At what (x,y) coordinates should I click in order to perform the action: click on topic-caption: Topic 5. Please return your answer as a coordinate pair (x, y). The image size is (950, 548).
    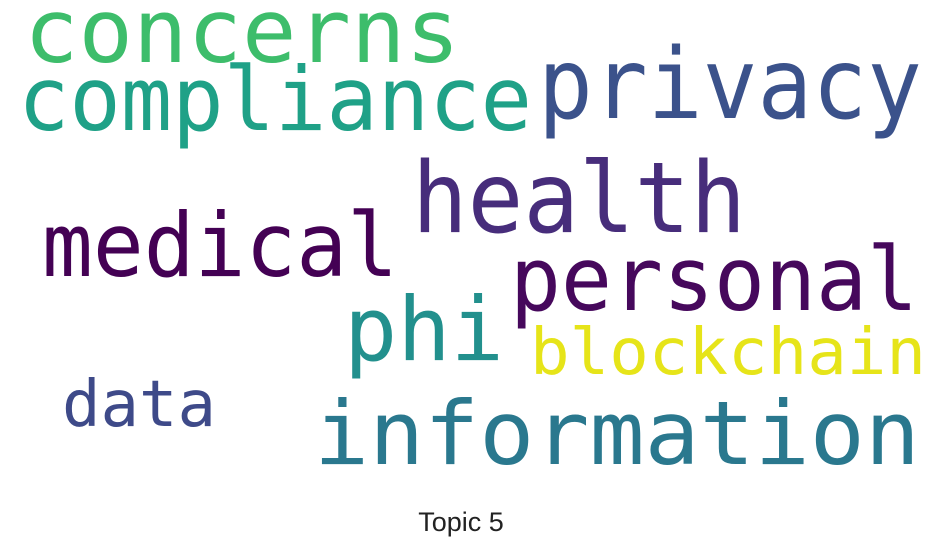
    Looking at the image, I should click on (461, 522).